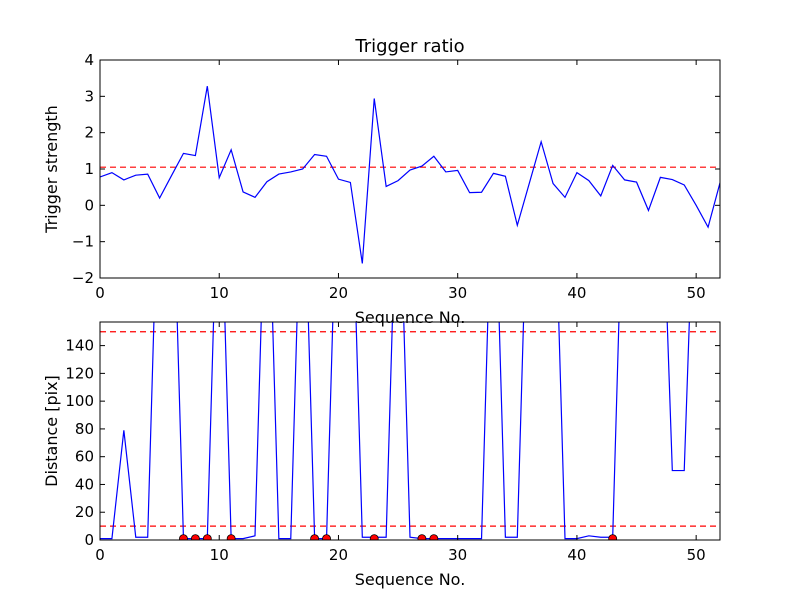  What do you see at coordinates (410, 317) in the screenshot?
I see `trigger-x-axis-label: Sequence No.` at bounding box center [410, 317].